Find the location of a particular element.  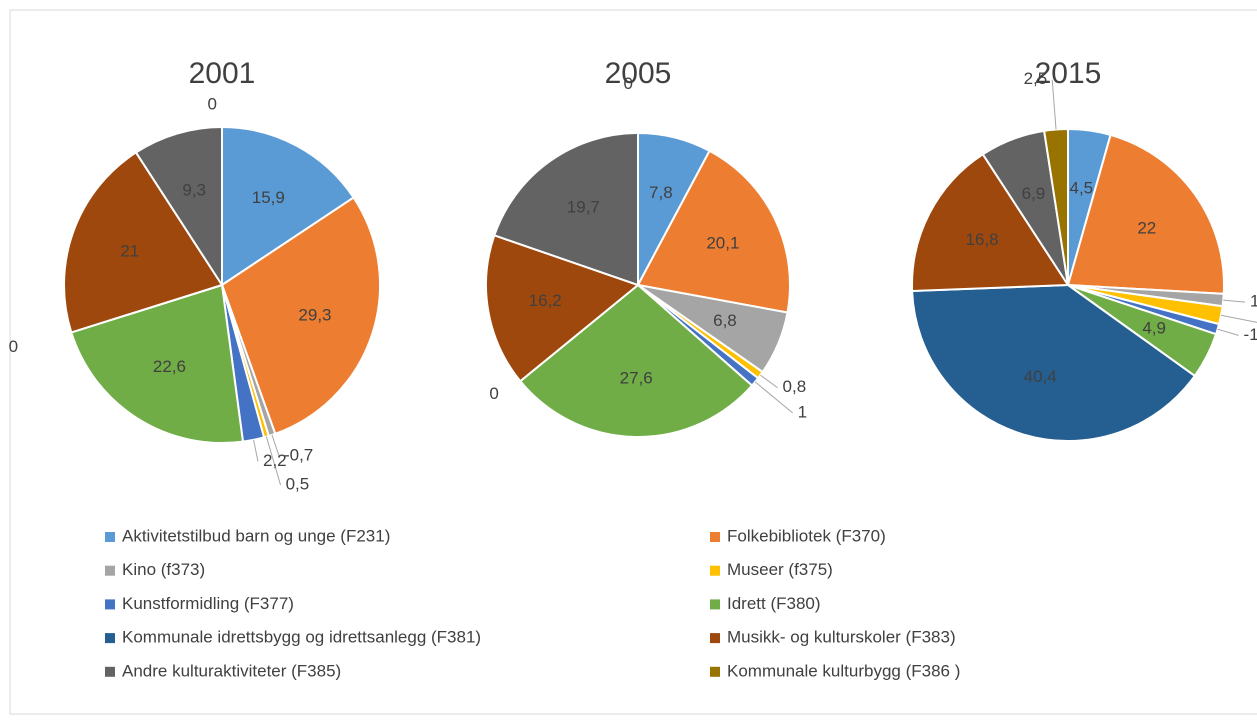

data-label: 20,1 is located at coordinates (722, 243).